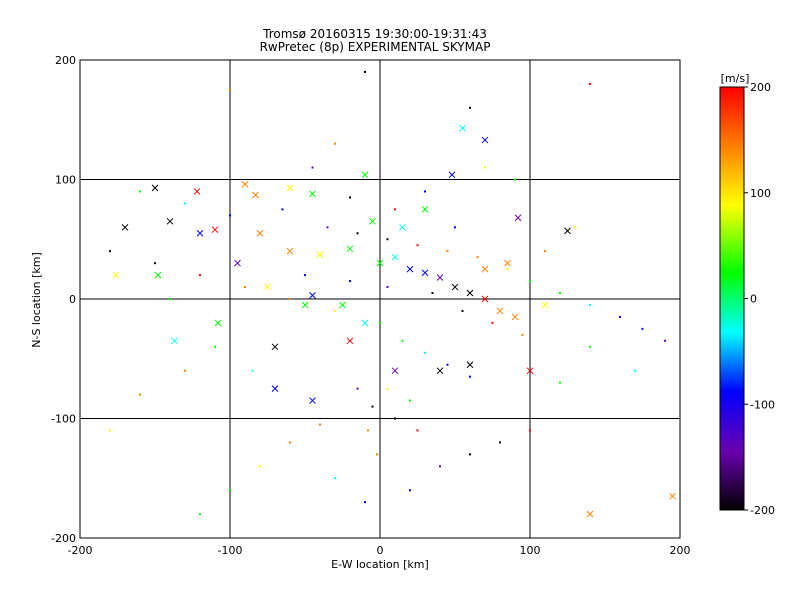 The image size is (800, 600). What do you see at coordinates (732, 298) in the screenshot?
I see `colorbar` at bounding box center [732, 298].